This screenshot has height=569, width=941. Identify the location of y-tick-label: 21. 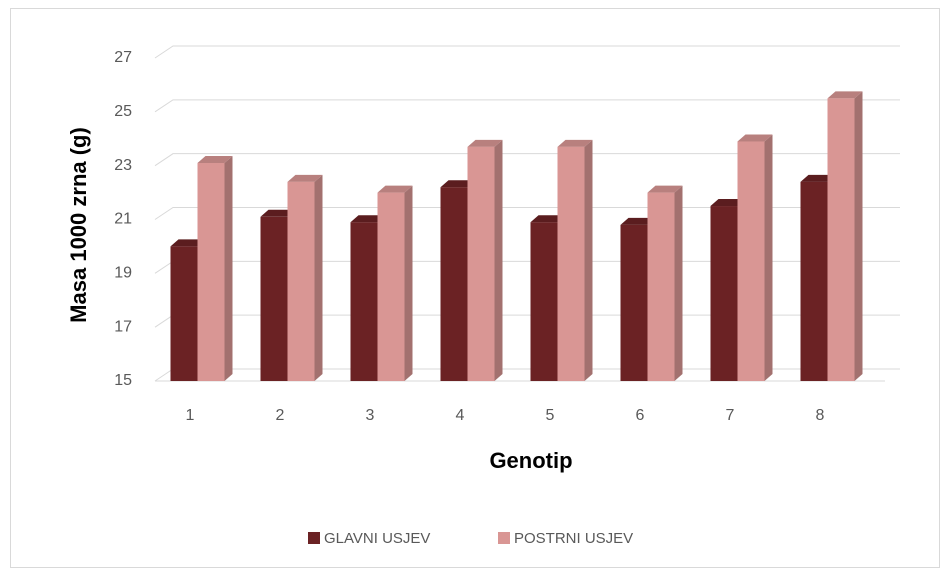
(123, 219).